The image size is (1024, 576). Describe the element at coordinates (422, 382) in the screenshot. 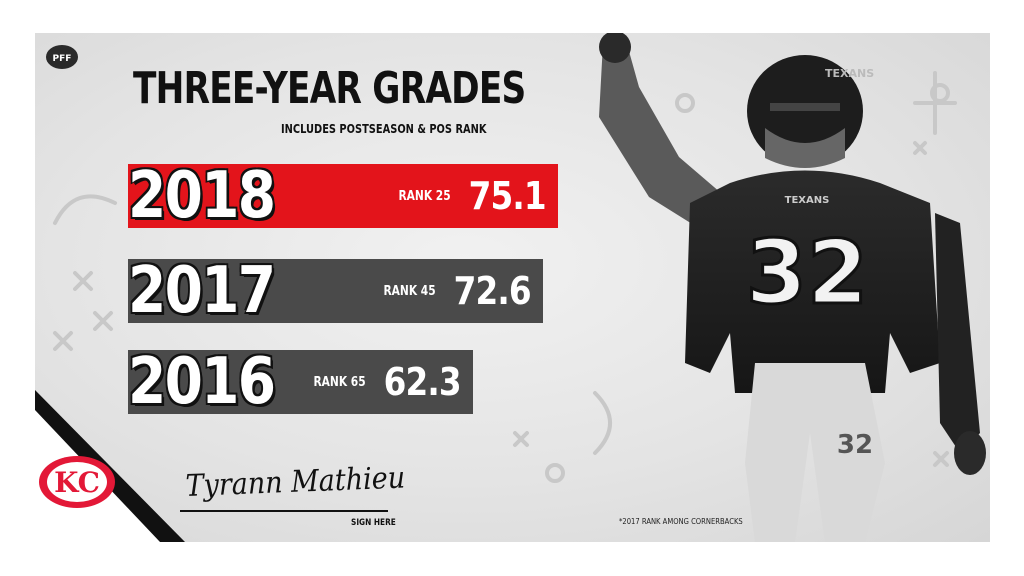

I see `grade-value: 62.3` at that location.